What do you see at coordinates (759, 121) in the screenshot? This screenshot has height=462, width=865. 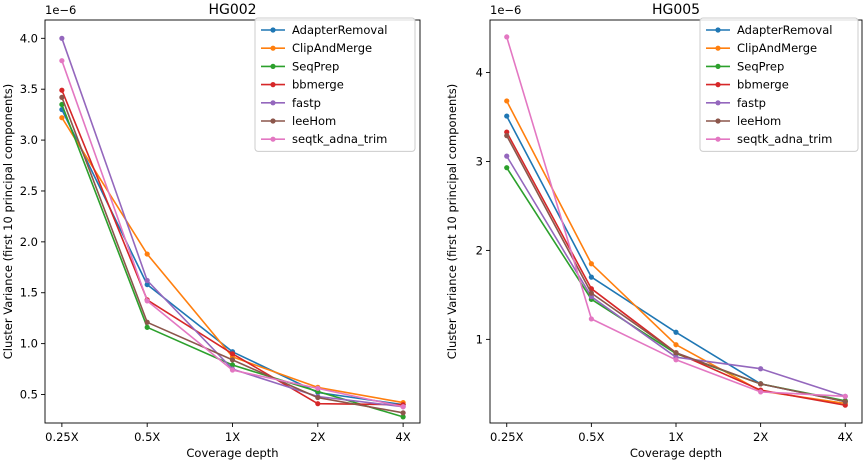 I see `legend-label: leeHom` at bounding box center [759, 121].